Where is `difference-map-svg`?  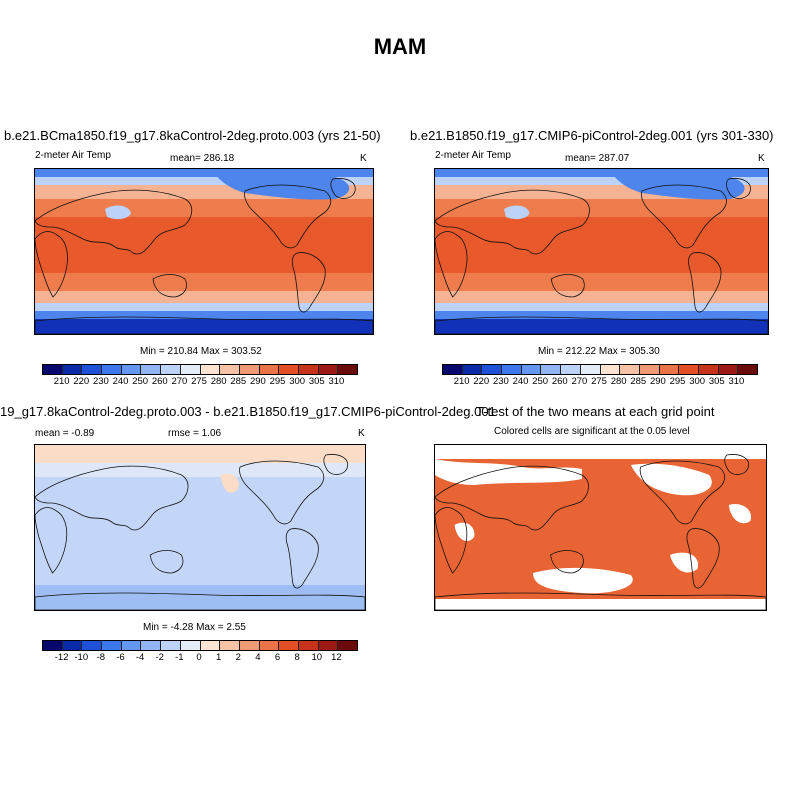
difference-map-svg is located at coordinates (200, 527).